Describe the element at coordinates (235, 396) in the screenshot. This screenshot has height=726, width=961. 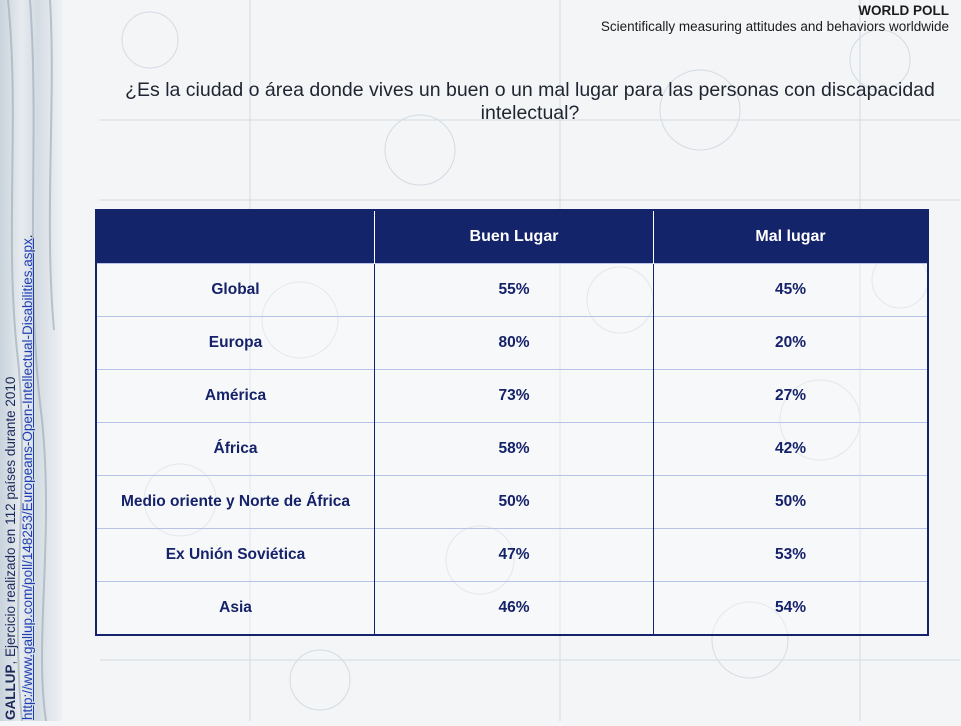
I see `region-cell: América` at that location.